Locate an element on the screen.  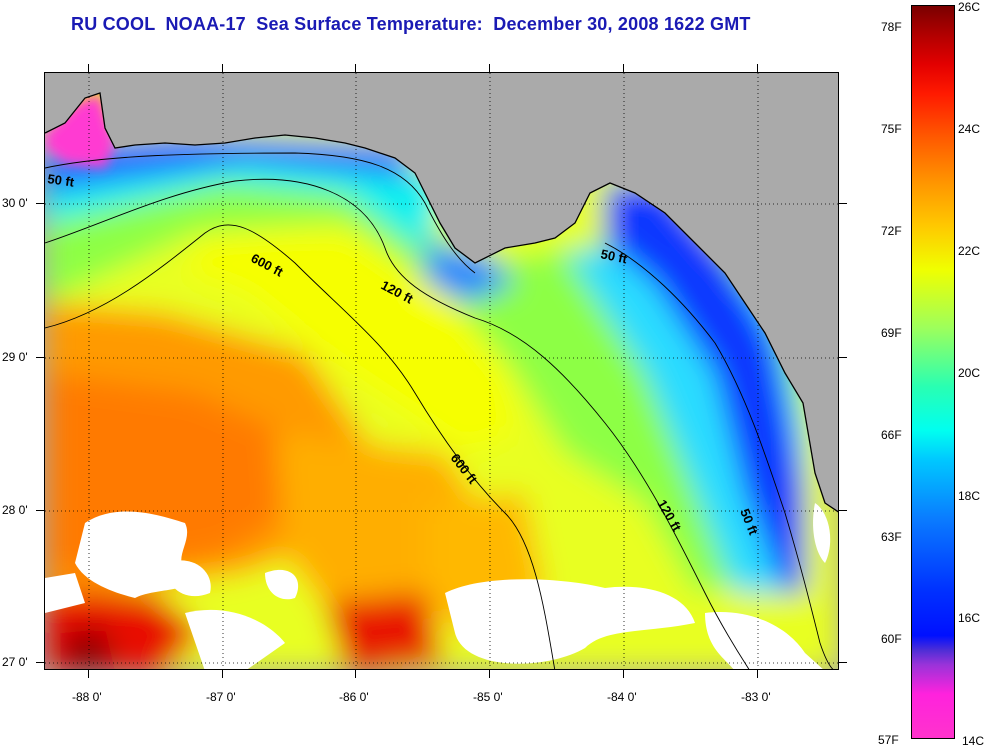
isobath-50ft-east is located at coordinates (719, 455).